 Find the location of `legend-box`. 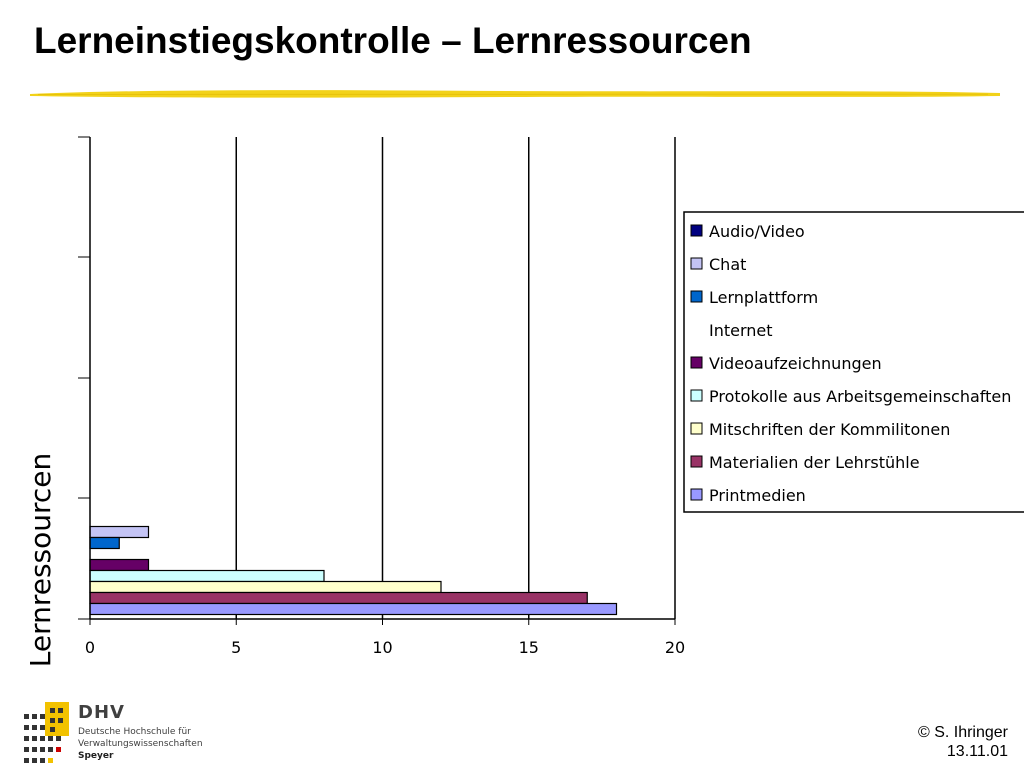

legend-box is located at coordinates (853, 362).